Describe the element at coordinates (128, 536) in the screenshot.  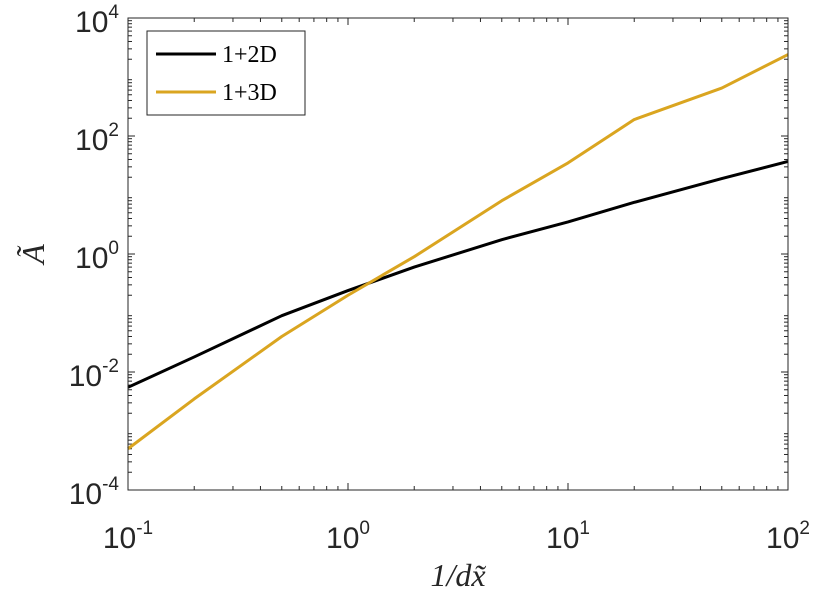
I see `x-tick-label: 10⁻¹` at that location.